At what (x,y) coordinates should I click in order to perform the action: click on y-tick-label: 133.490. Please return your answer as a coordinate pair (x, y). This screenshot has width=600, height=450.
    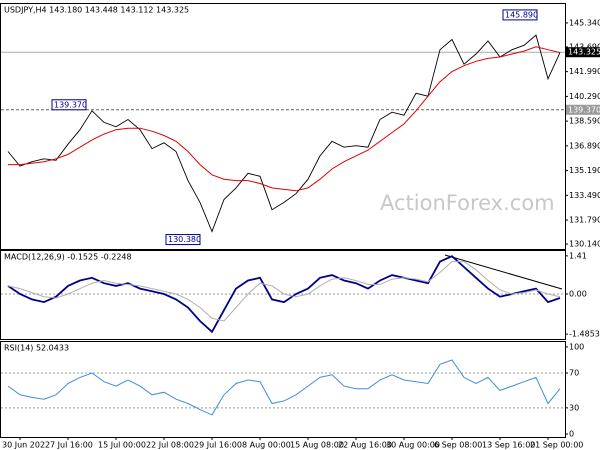
    Looking at the image, I should click on (584, 195).